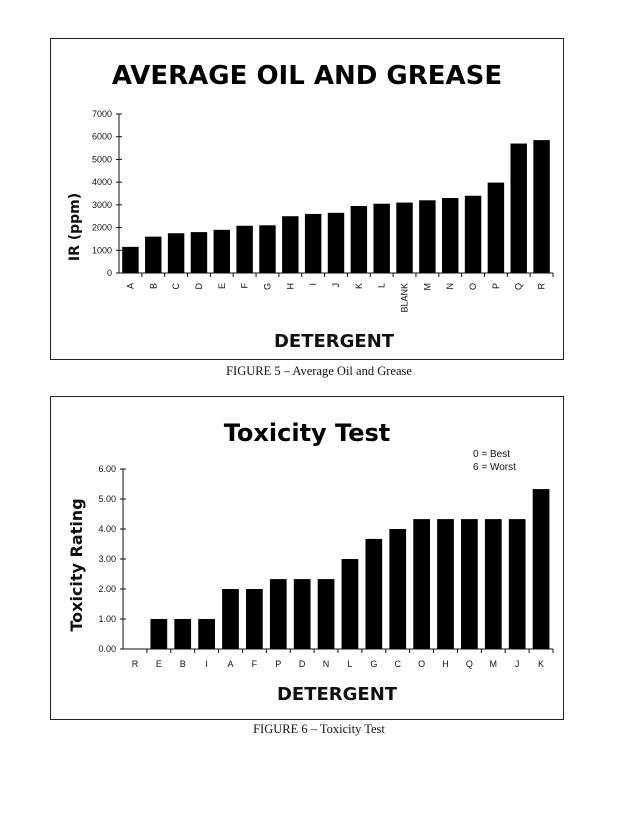  Describe the element at coordinates (107, 619) in the screenshot. I see `y-tick-label: 1.00` at that location.